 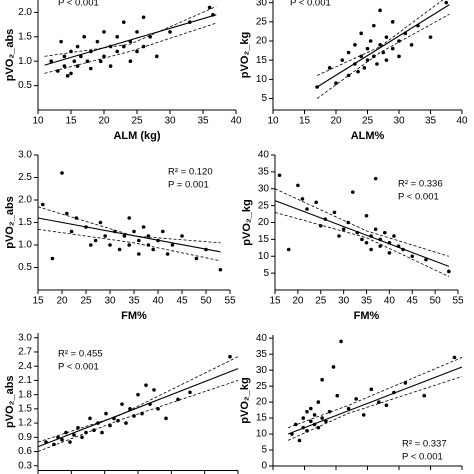 I want to click on y-tick-label: 0.3, so click(x=25, y=465).